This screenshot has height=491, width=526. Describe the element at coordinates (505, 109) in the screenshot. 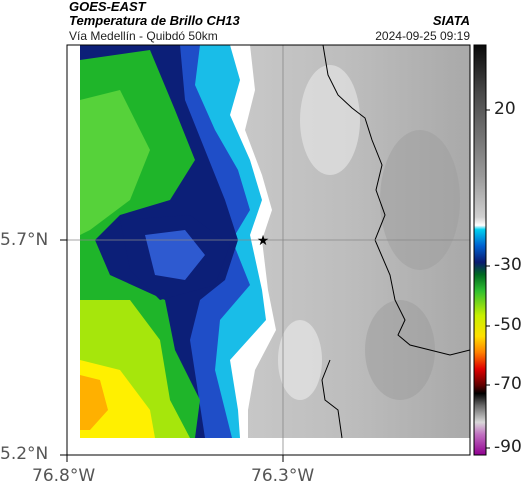

I see `colorbar-tick-20: 20` at that location.